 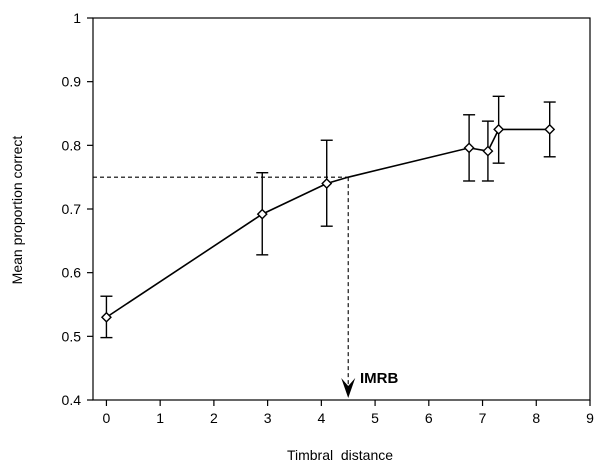 I want to click on x-tick-label: 8, so click(x=536, y=418).